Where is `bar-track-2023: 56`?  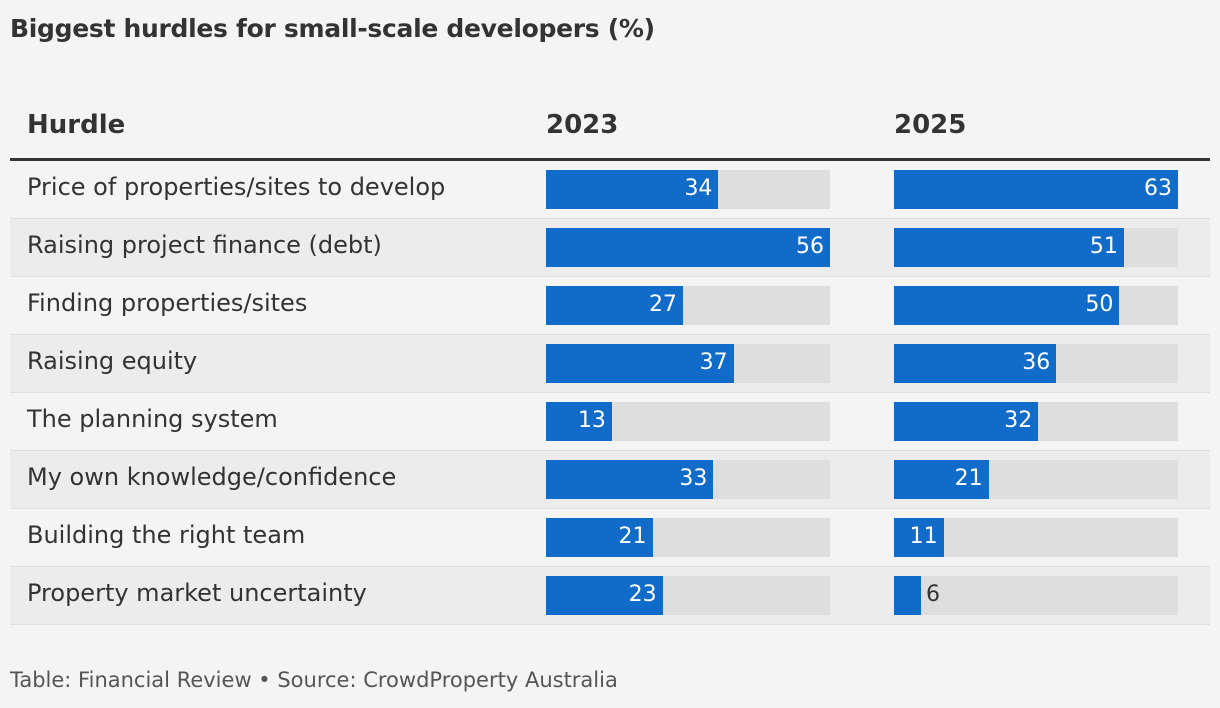
bar-track-2023: 56 is located at coordinates (688, 247).